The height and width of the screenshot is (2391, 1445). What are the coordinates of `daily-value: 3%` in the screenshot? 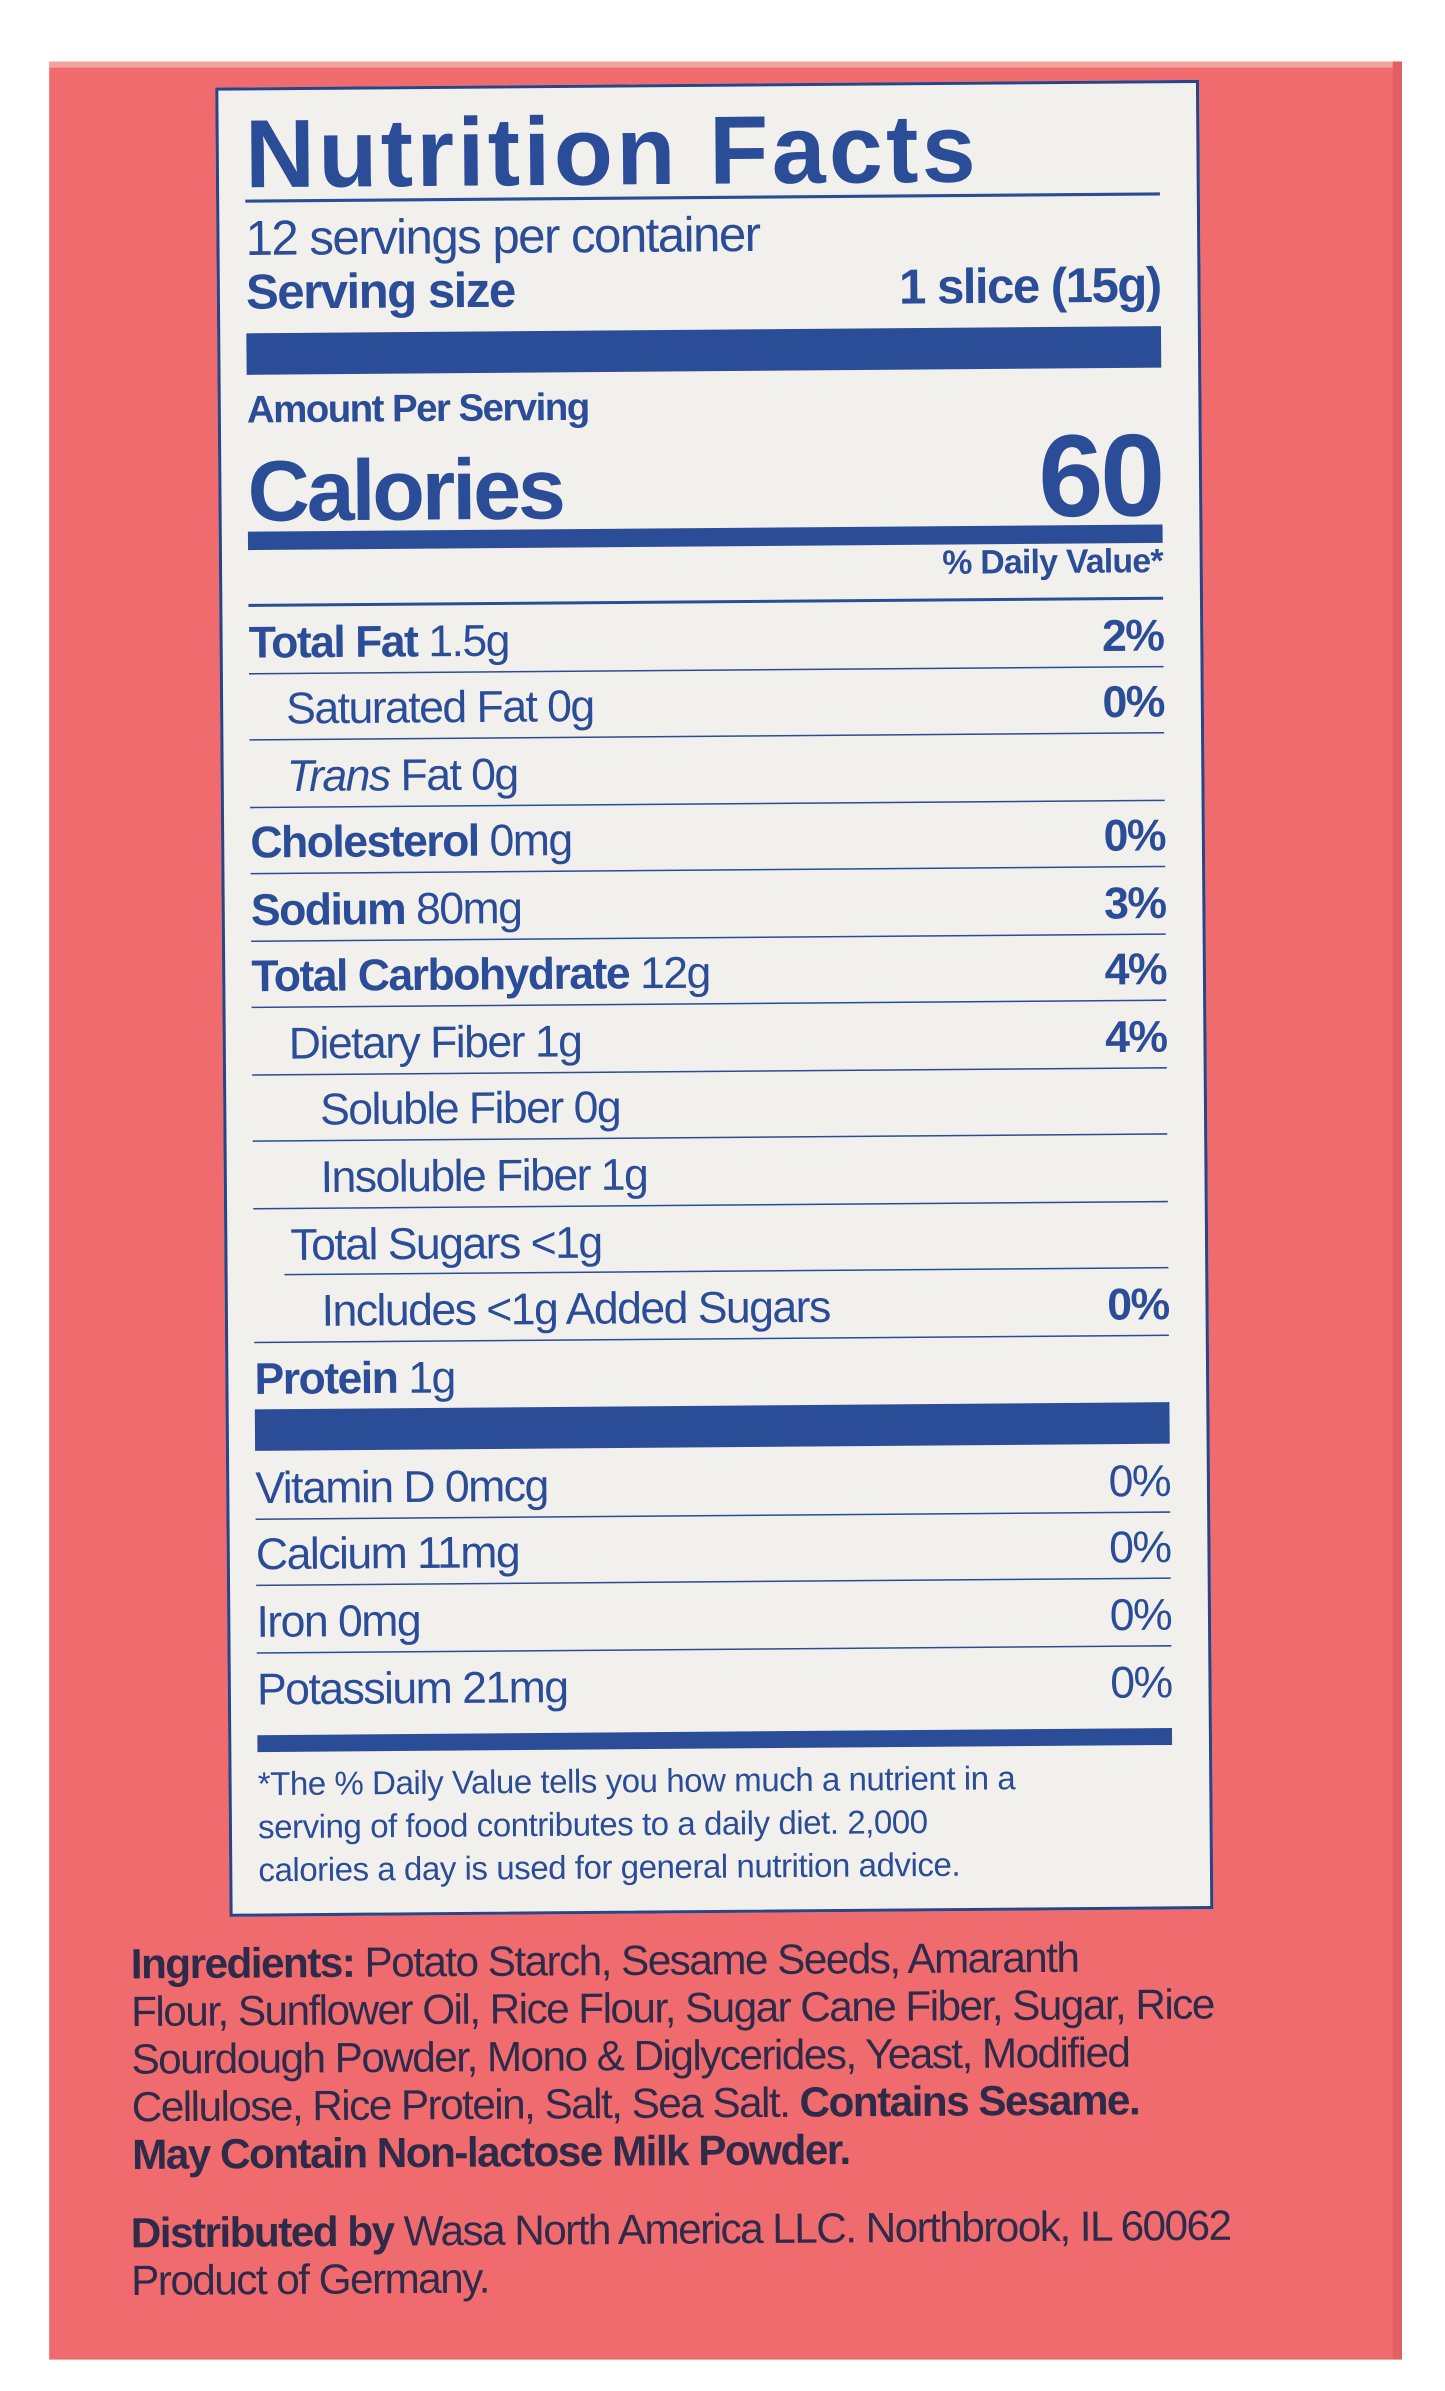 It's located at (1134, 903).